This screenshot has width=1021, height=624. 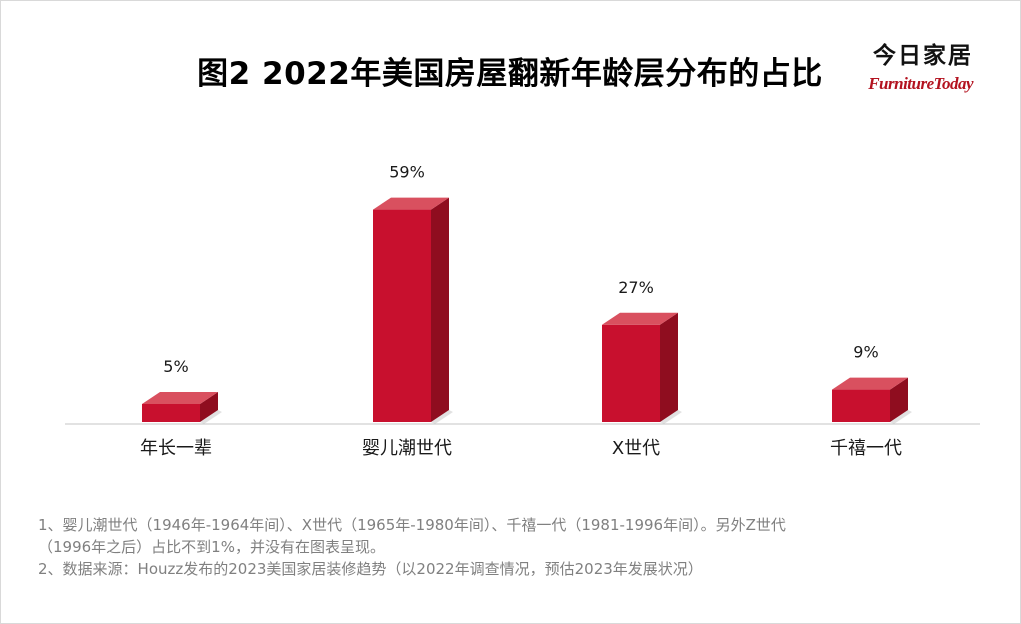 What do you see at coordinates (407, 172) in the screenshot?
I see `data-label: 59%` at bounding box center [407, 172].